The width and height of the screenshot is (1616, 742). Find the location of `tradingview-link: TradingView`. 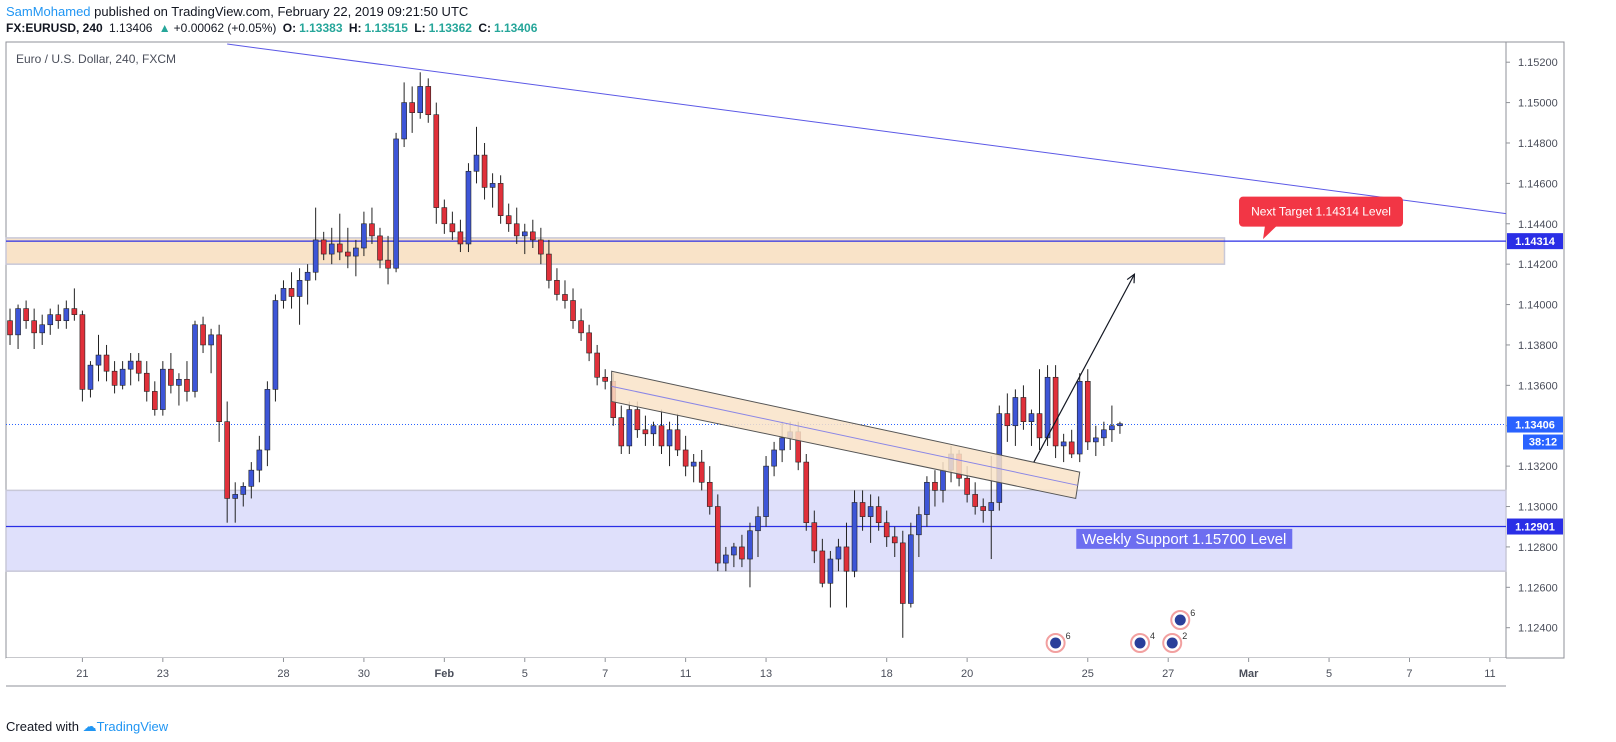

tradingview-link: TradingView is located at coordinates (132, 726).